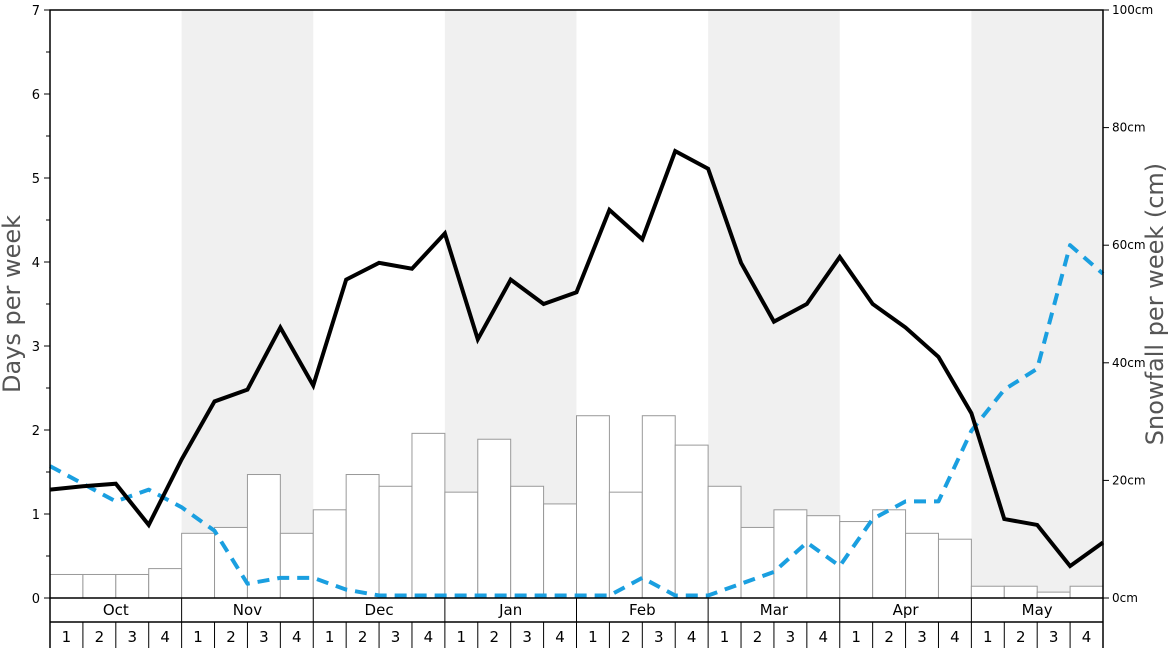 The height and width of the screenshot is (648, 1168). I want to click on right-tick-label: 0cm, so click(1125, 598).